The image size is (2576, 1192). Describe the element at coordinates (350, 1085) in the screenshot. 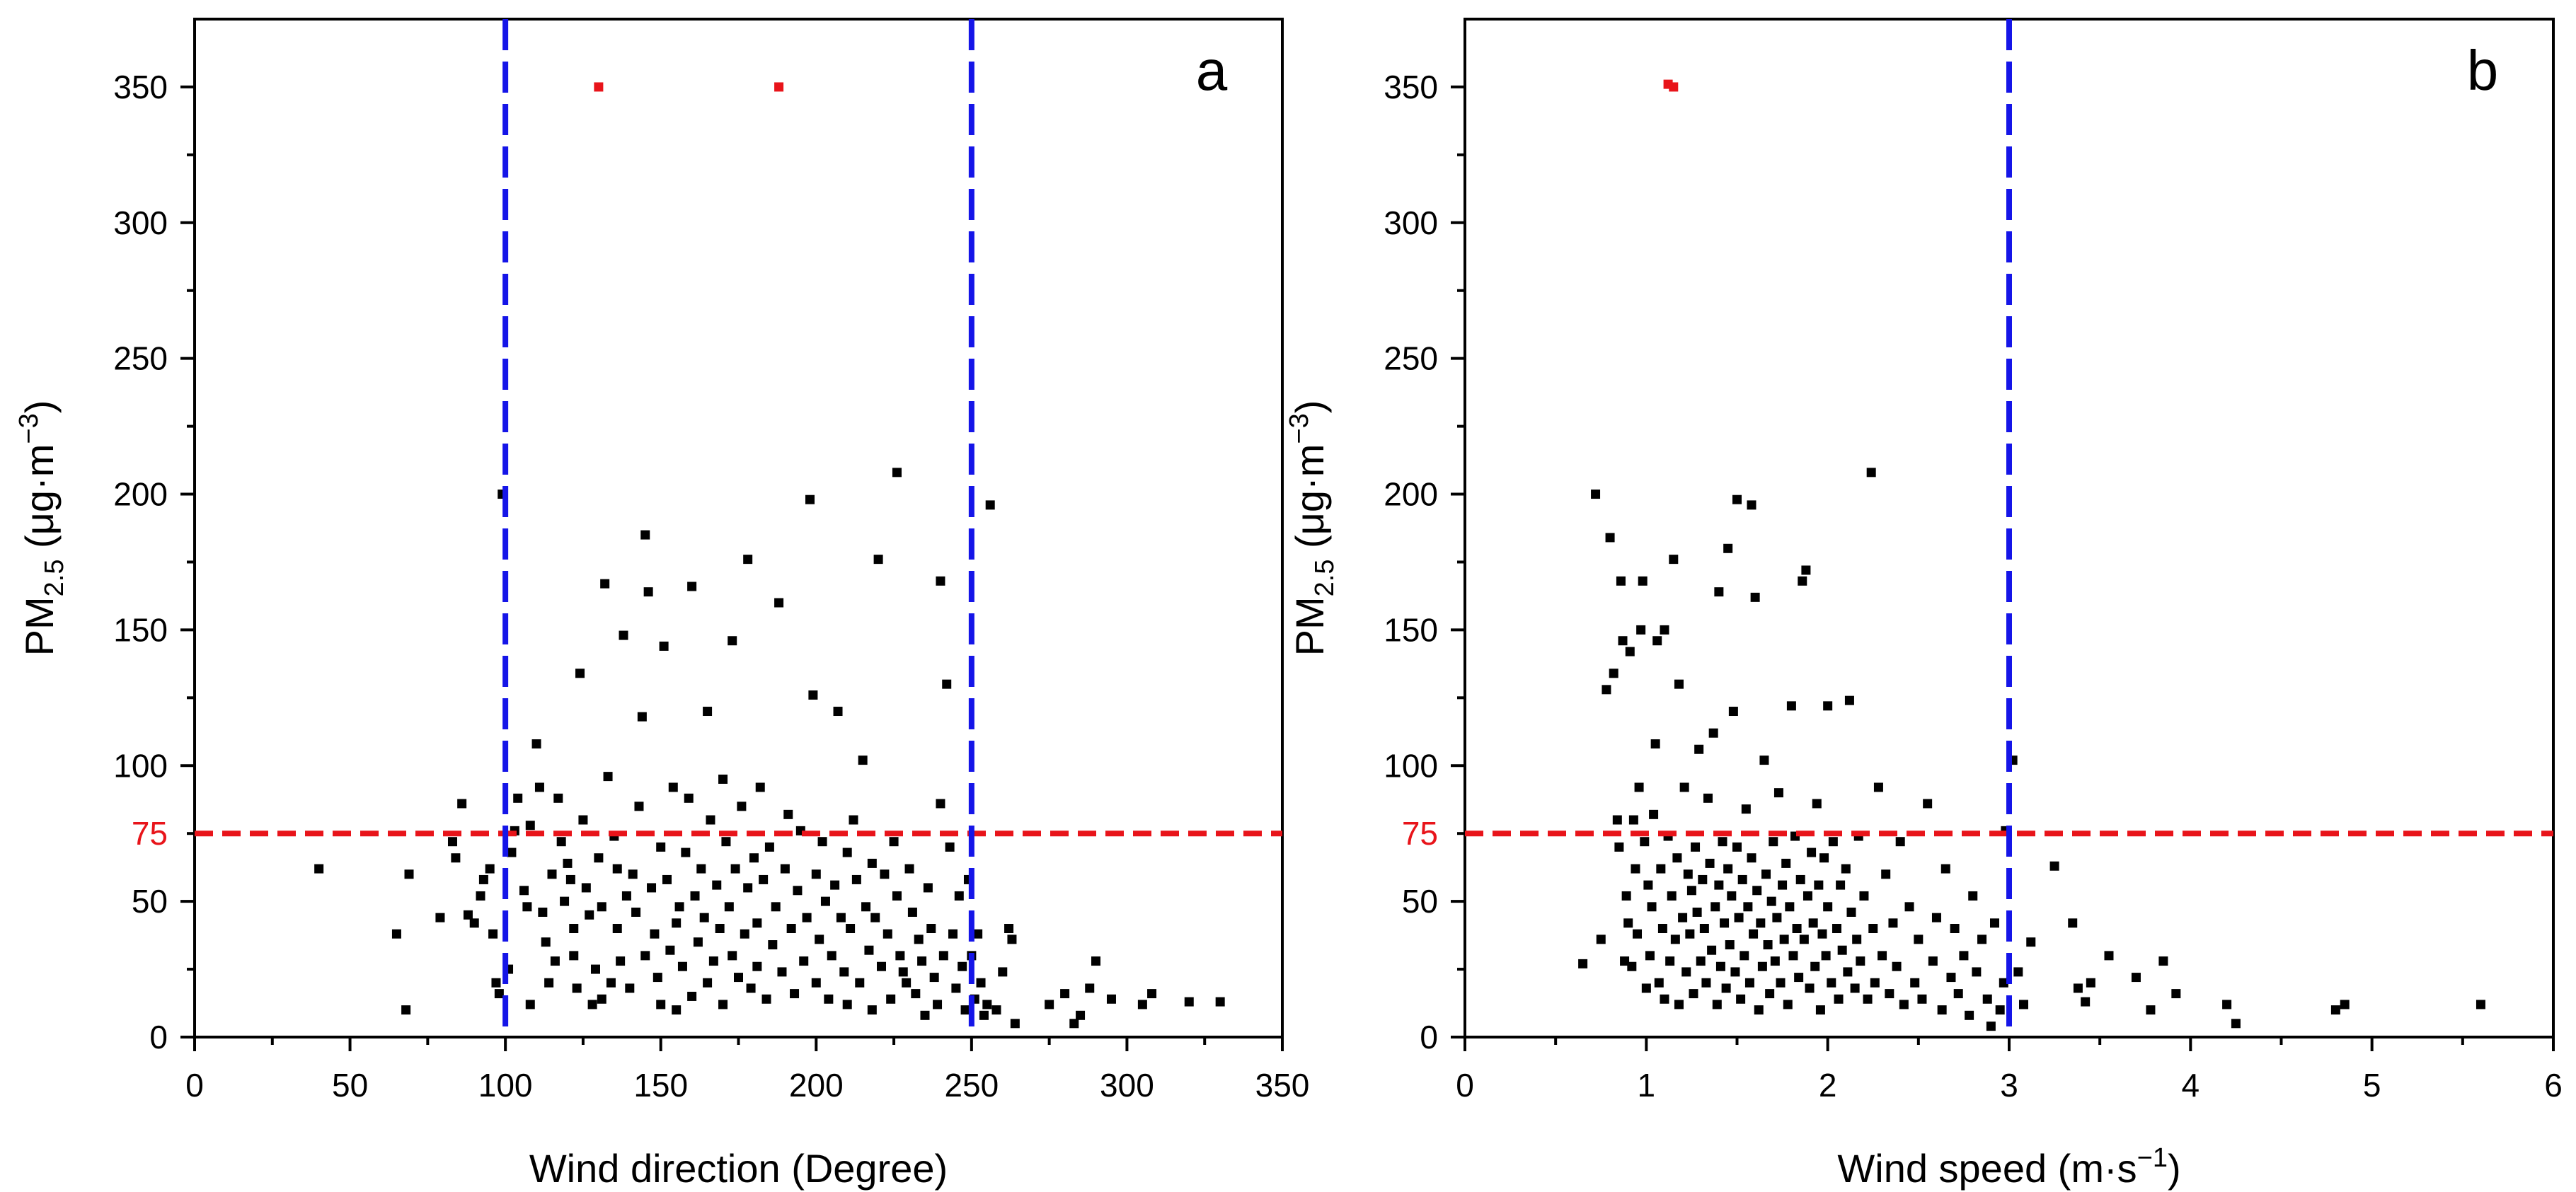

I see `x-tick-label: 50` at that location.